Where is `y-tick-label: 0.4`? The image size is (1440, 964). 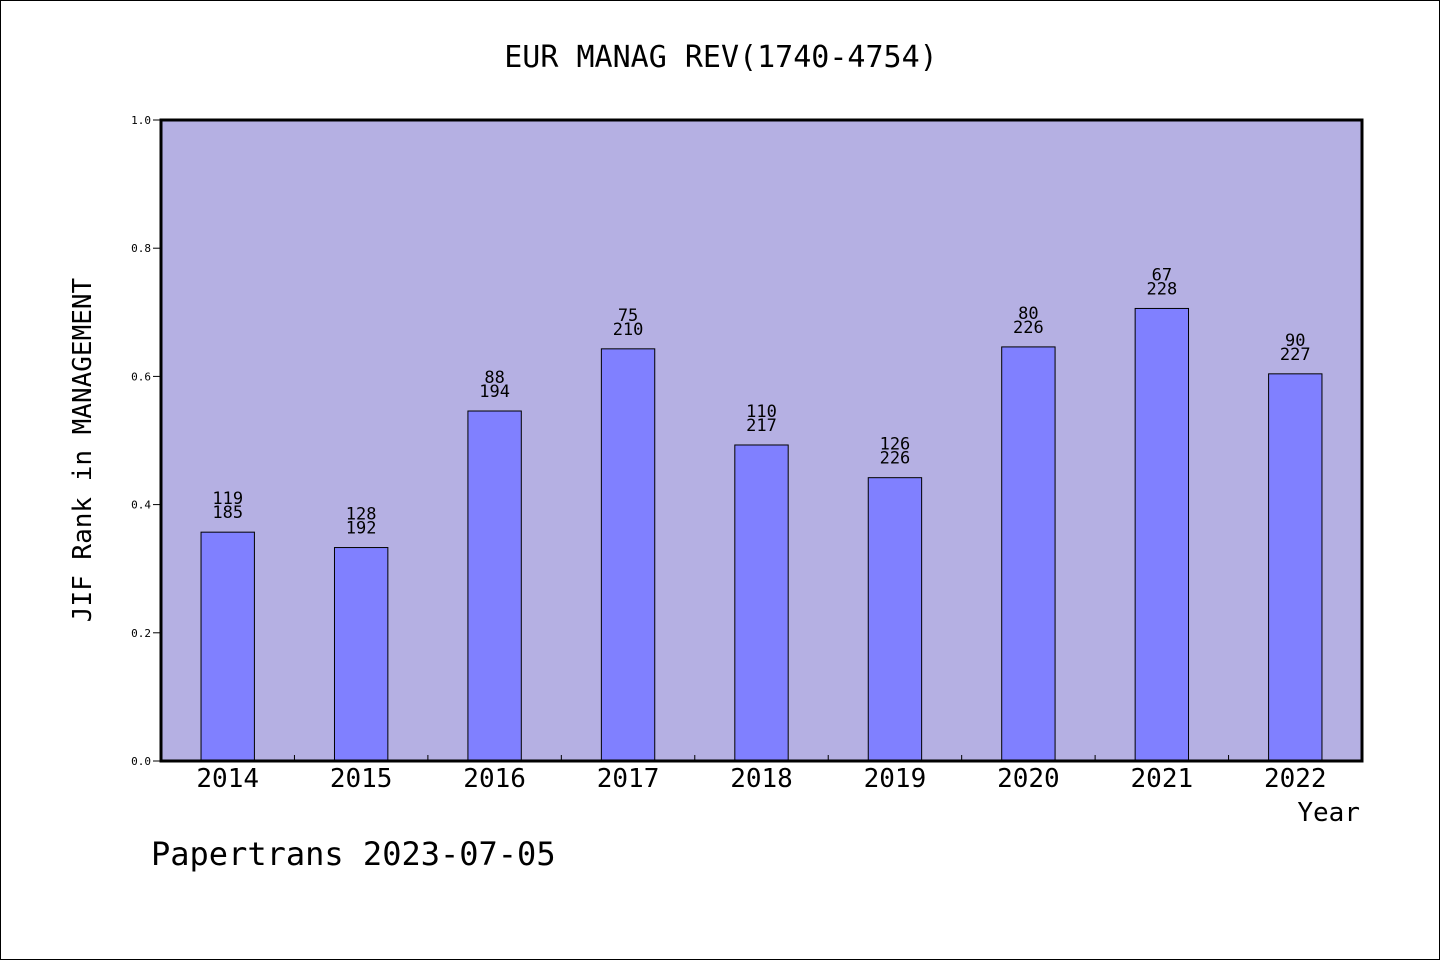 y-tick-label: 0.4 is located at coordinates (141, 505).